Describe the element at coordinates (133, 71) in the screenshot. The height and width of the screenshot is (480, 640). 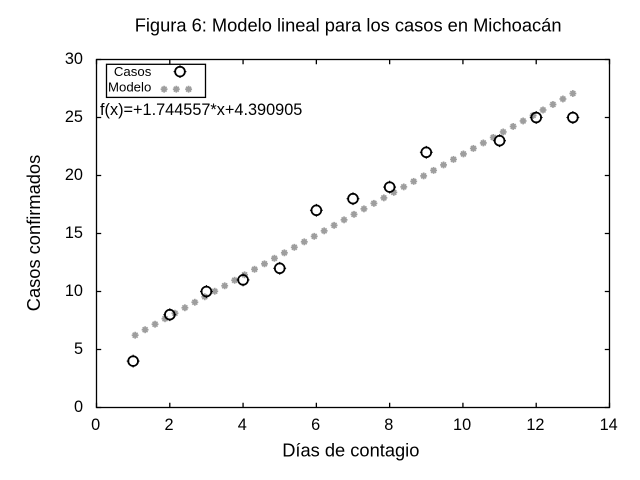
I see `svg-text: Casos` at that location.